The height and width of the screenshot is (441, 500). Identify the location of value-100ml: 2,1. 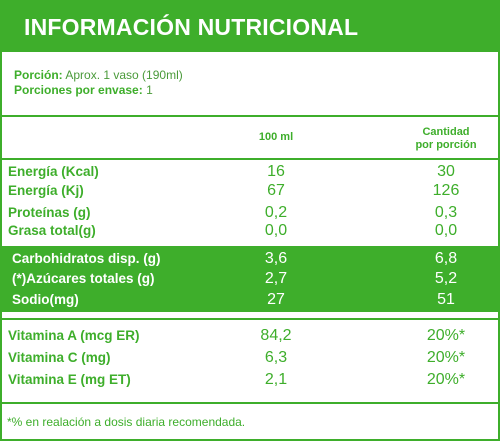
(276, 379).